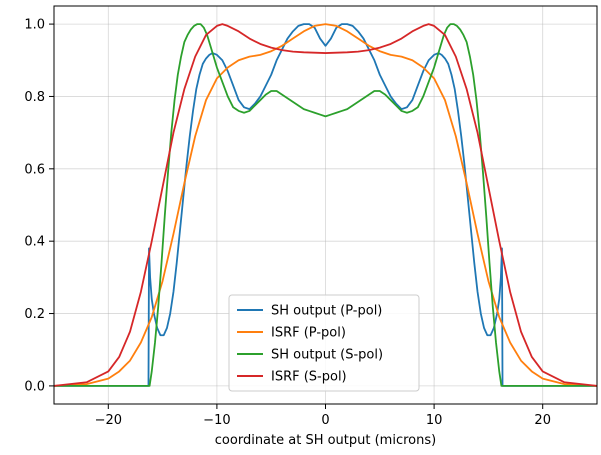 The height and width of the screenshot is (455, 601). I want to click on legend-label: SH output (S-pol), so click(327, 355).